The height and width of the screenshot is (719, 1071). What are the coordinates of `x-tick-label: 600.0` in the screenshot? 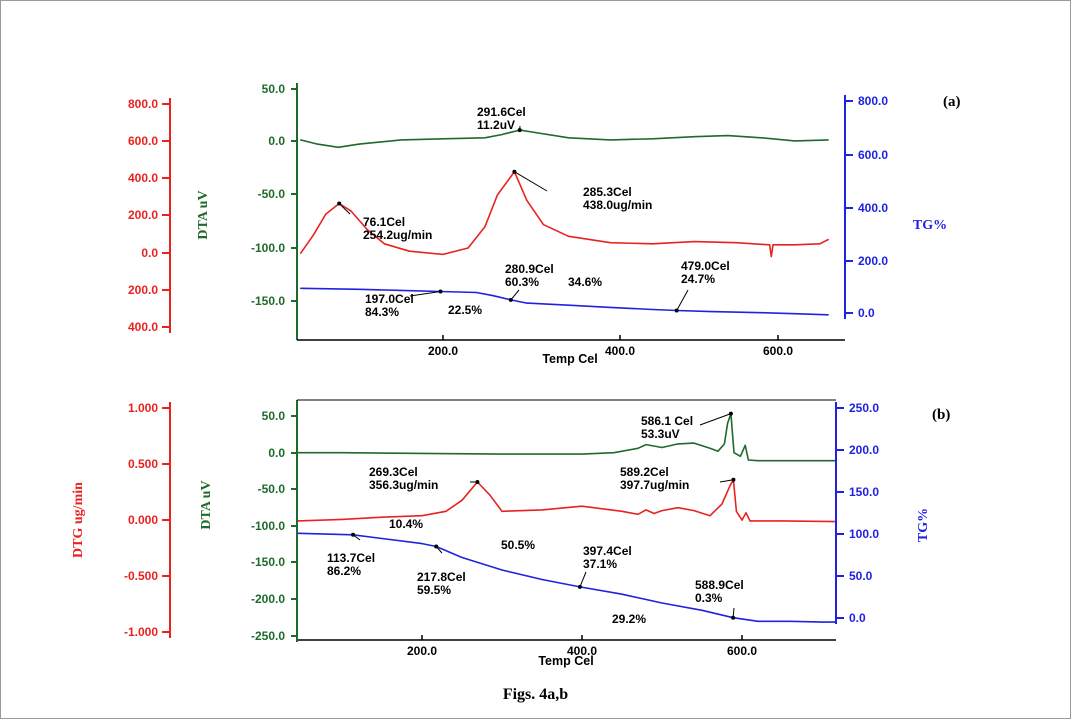 It's located at (778, 351).